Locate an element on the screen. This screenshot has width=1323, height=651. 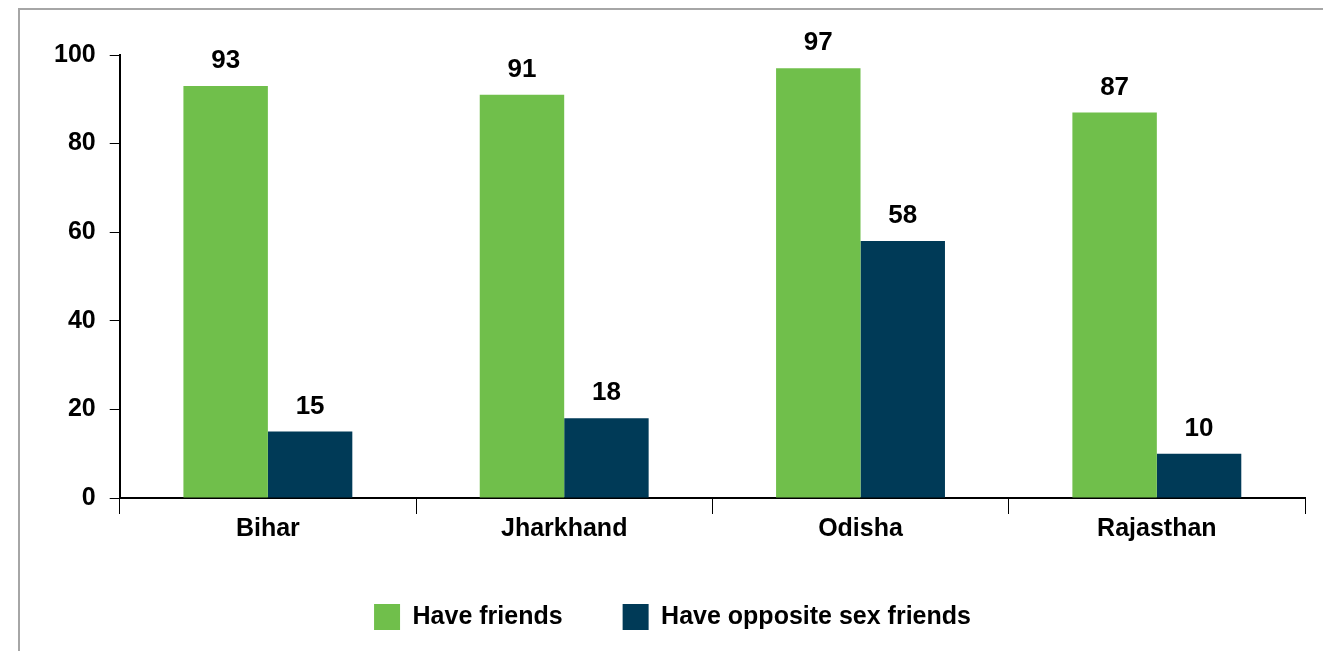
legend-label: Have opposite sex friends is located at coordinates (816, 614).